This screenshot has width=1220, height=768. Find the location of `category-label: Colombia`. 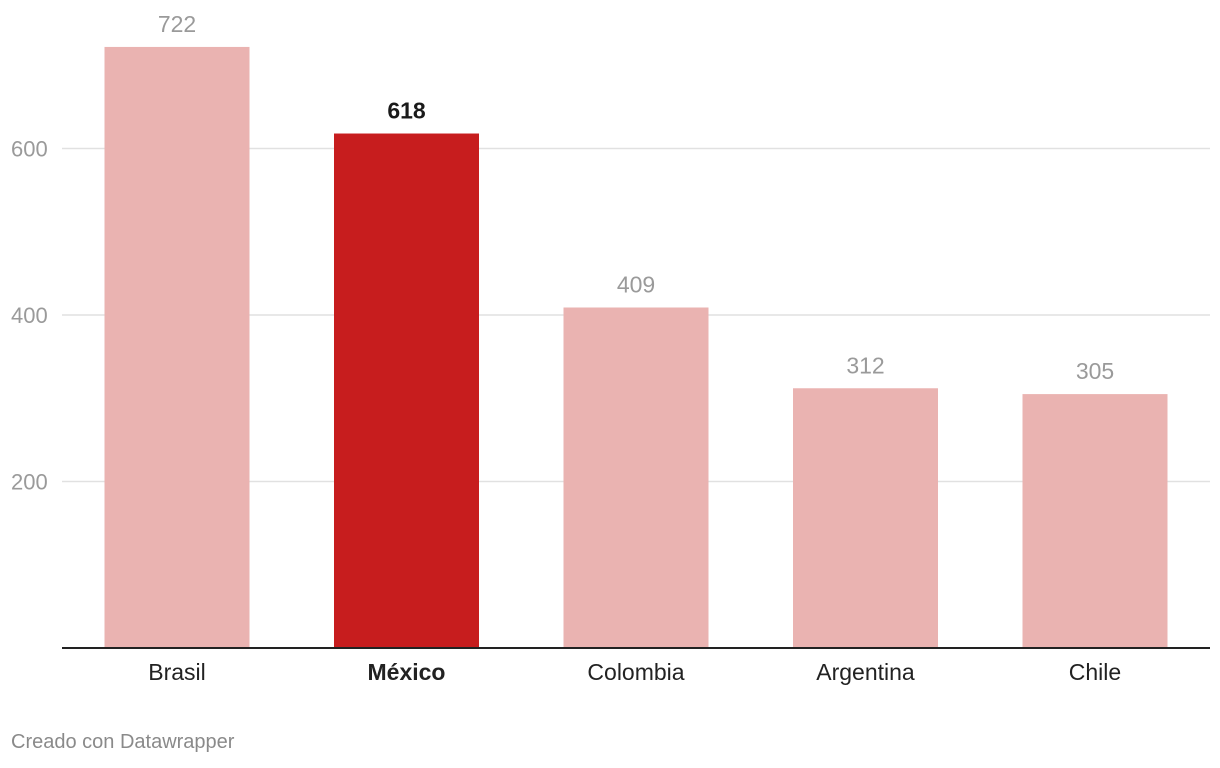

category-label: Colombia is located at coordinates (635, 672).